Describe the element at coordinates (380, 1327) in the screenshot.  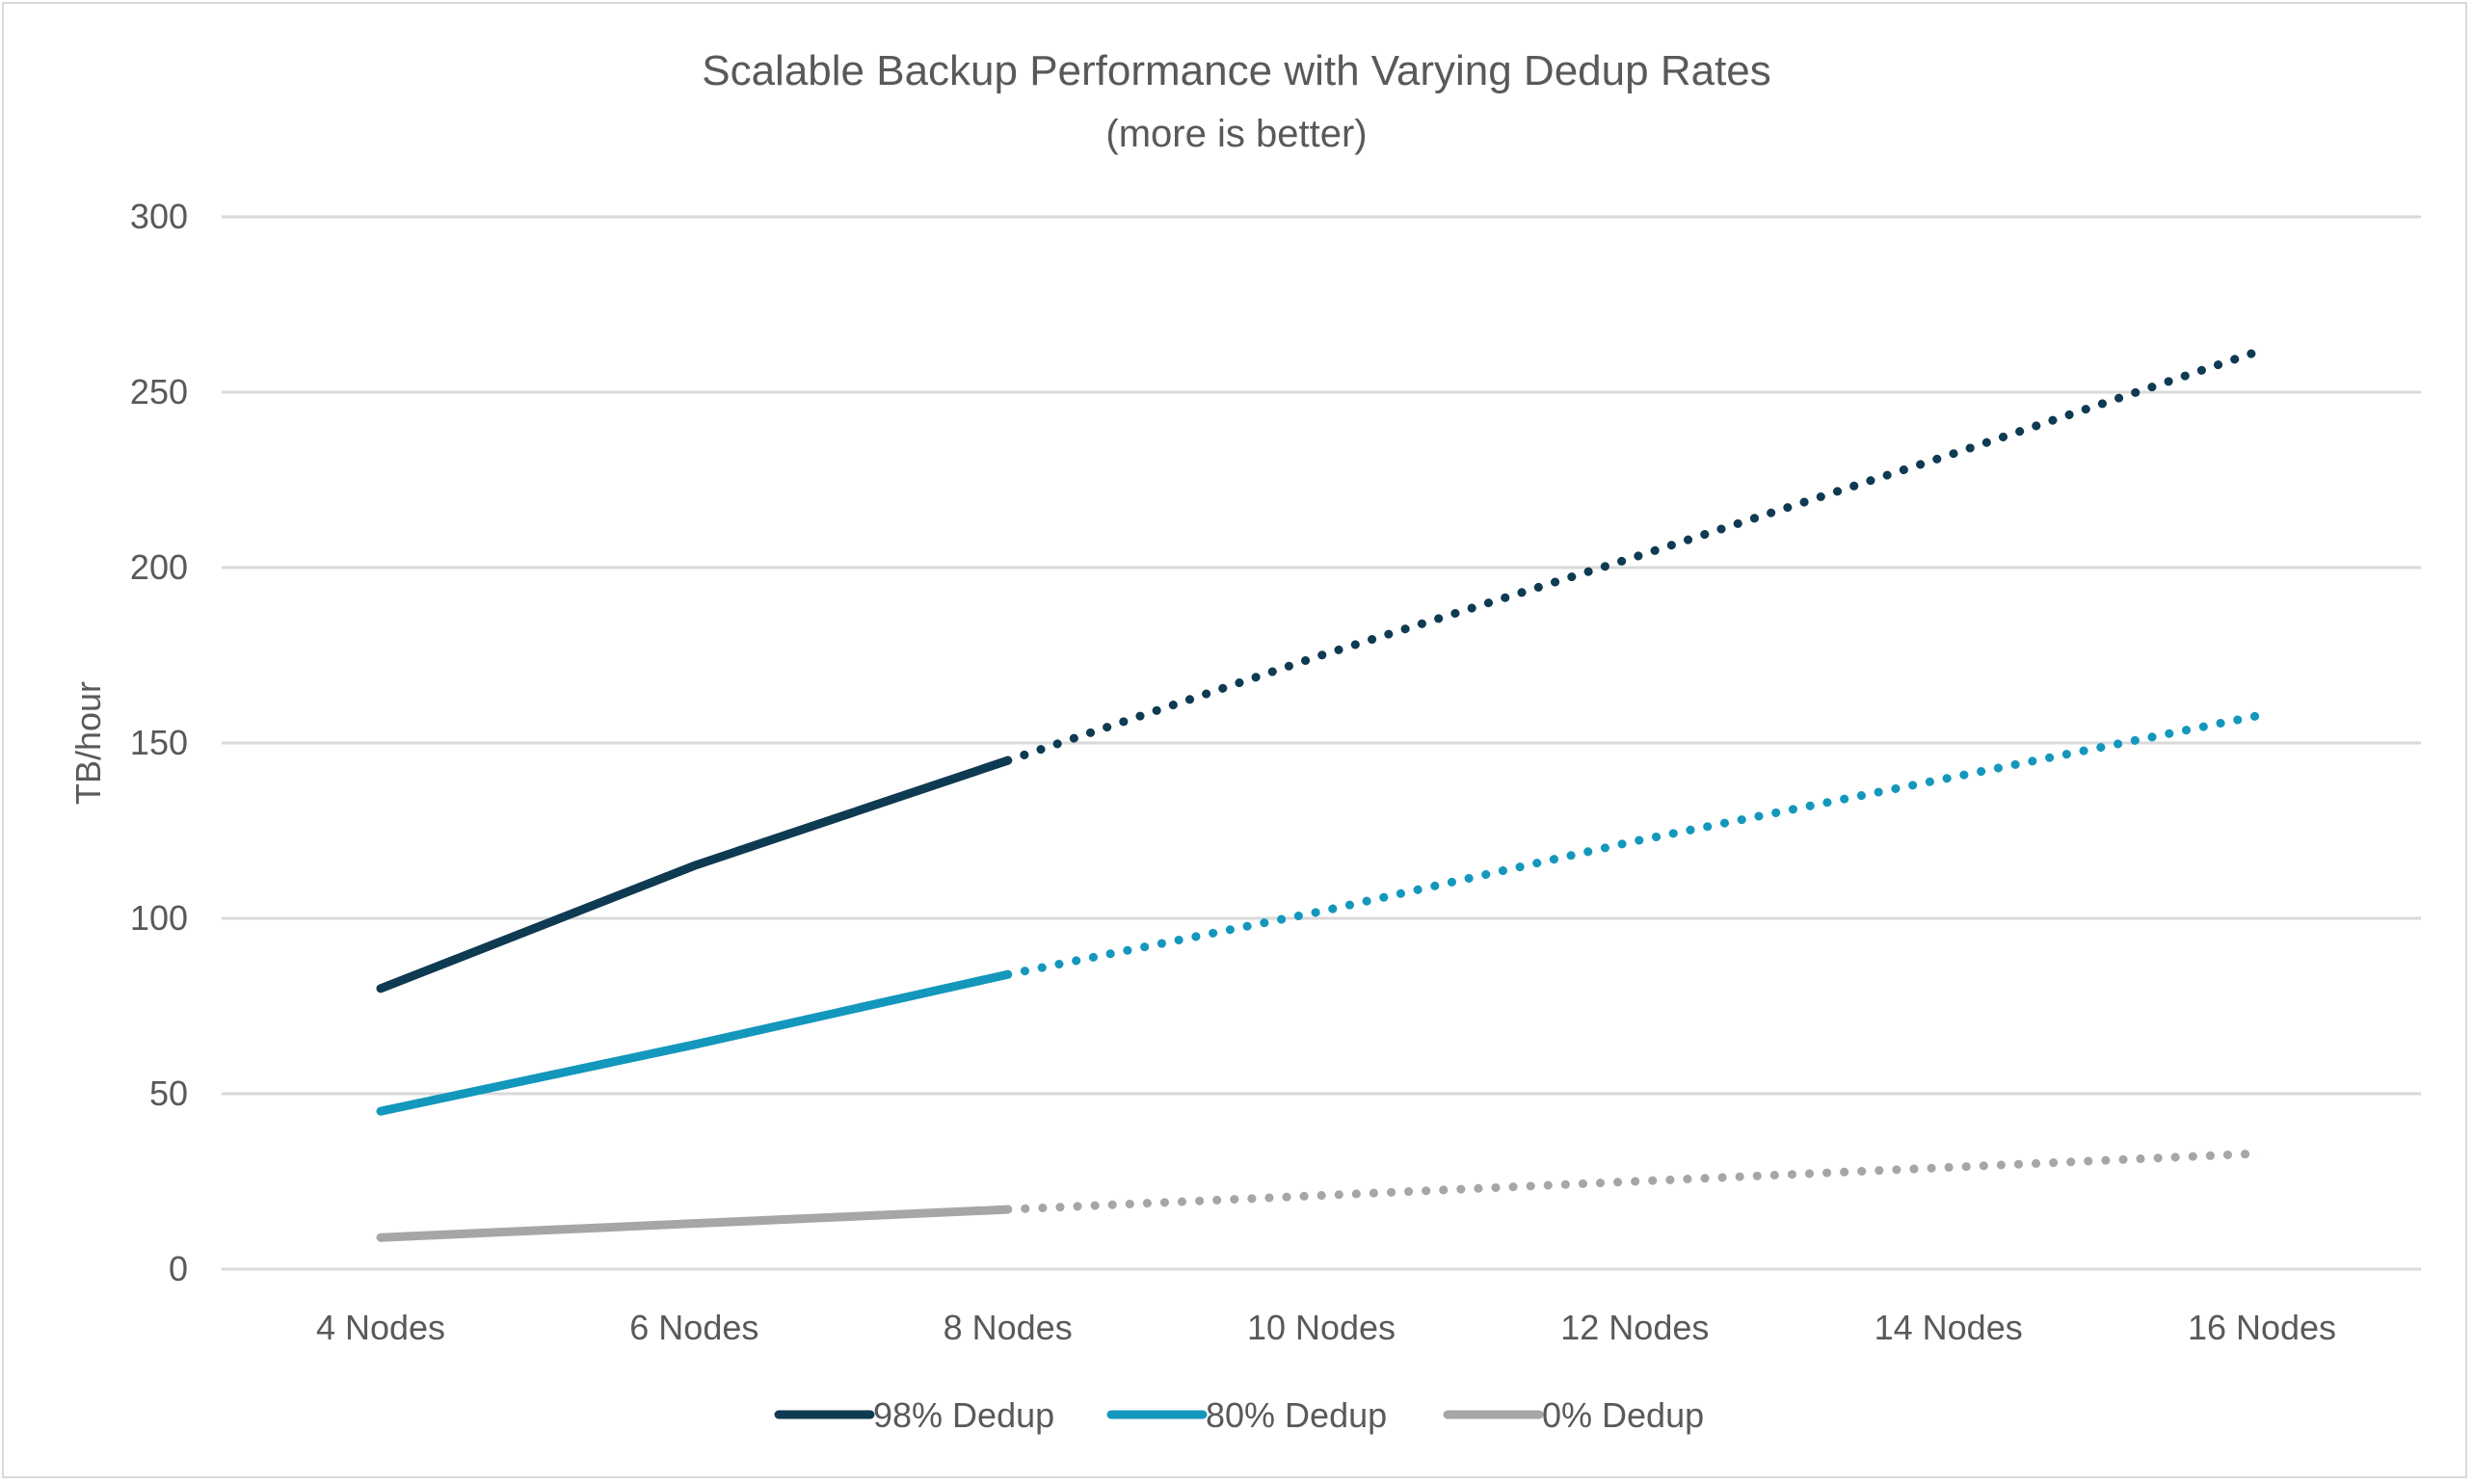
I see `x-tick-label: 4 Nodes` at that location.